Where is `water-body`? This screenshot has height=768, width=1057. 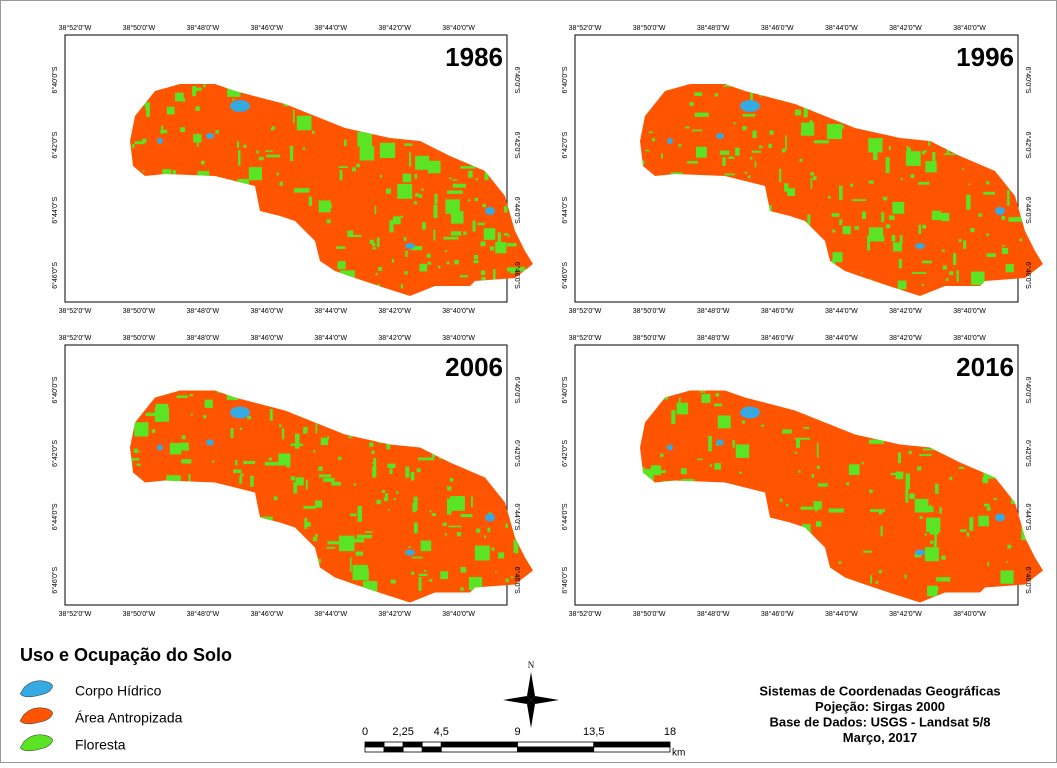
water-body is located at coordinates (160, 141).